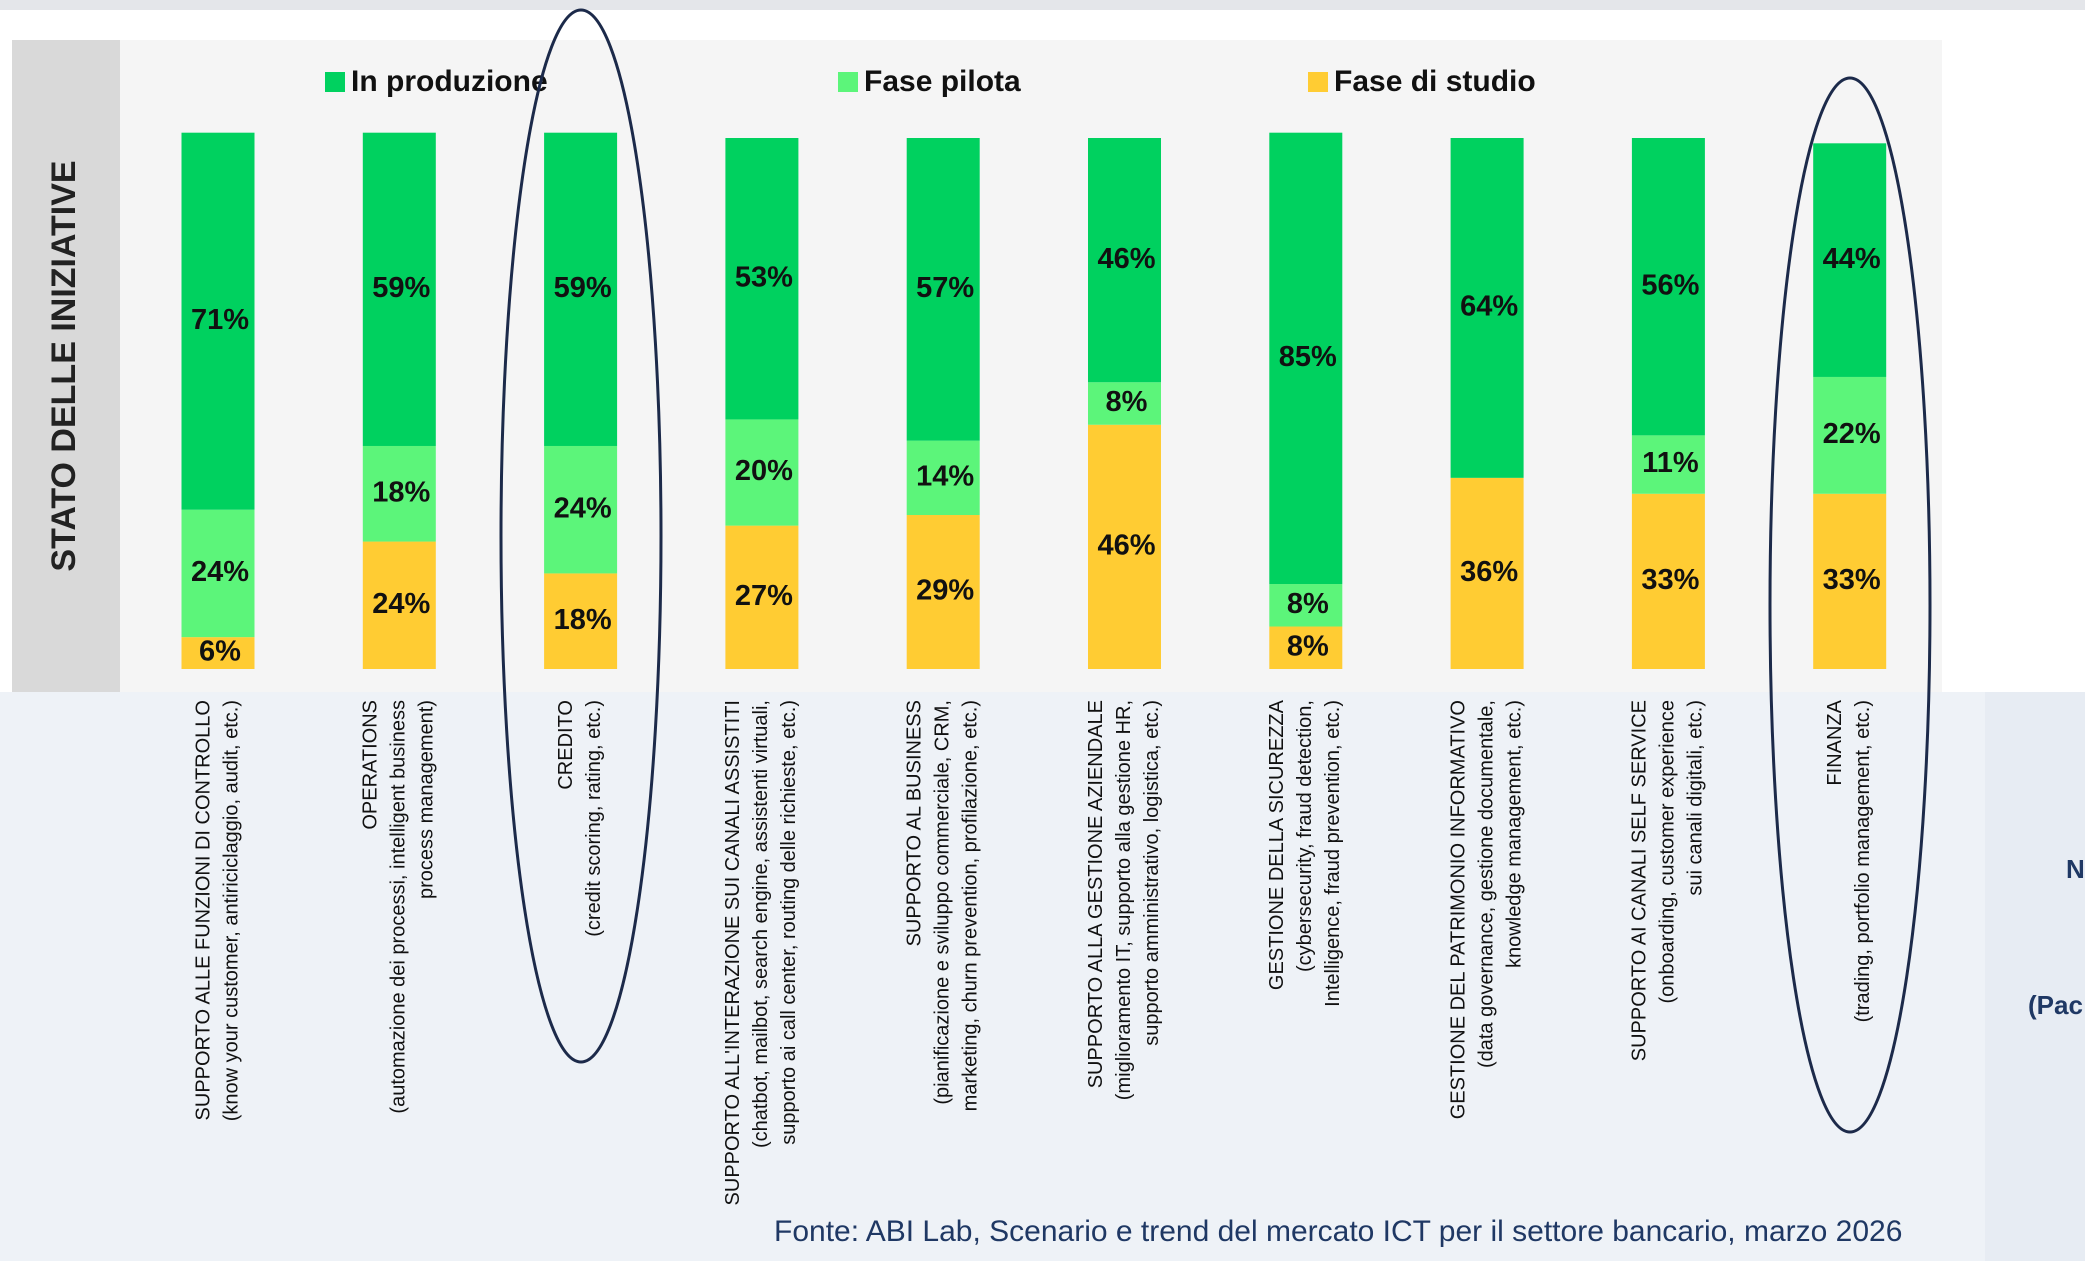 The width and height of the screenshot is (2085, 1261). I want to click on x-tick-label: Intelligence, fraud prevention, etc.), so click(1333, 853).